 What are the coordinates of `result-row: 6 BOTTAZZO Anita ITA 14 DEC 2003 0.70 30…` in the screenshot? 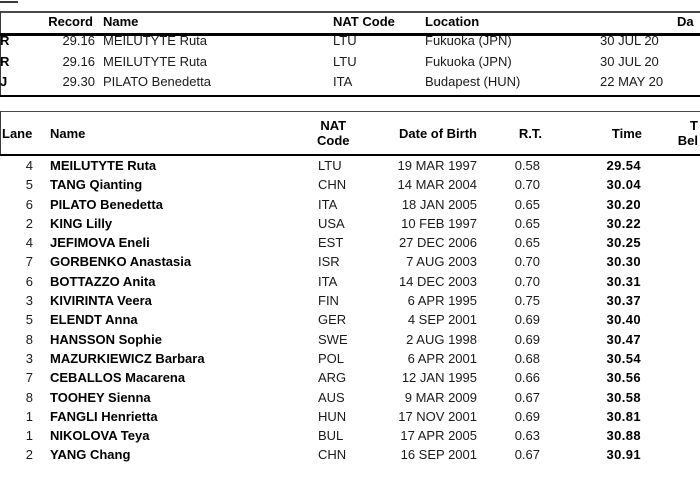 It's located at (350, 281).